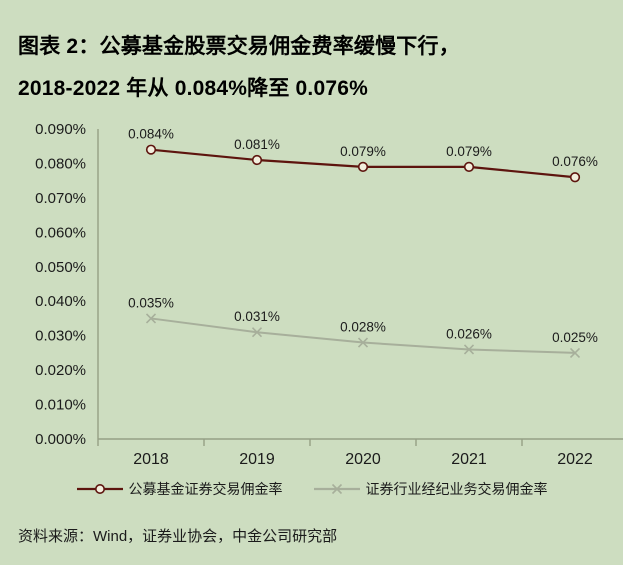 The image size is (623, 565). I want to click on series1-line-circle-marker-icon, so click(99, 489).